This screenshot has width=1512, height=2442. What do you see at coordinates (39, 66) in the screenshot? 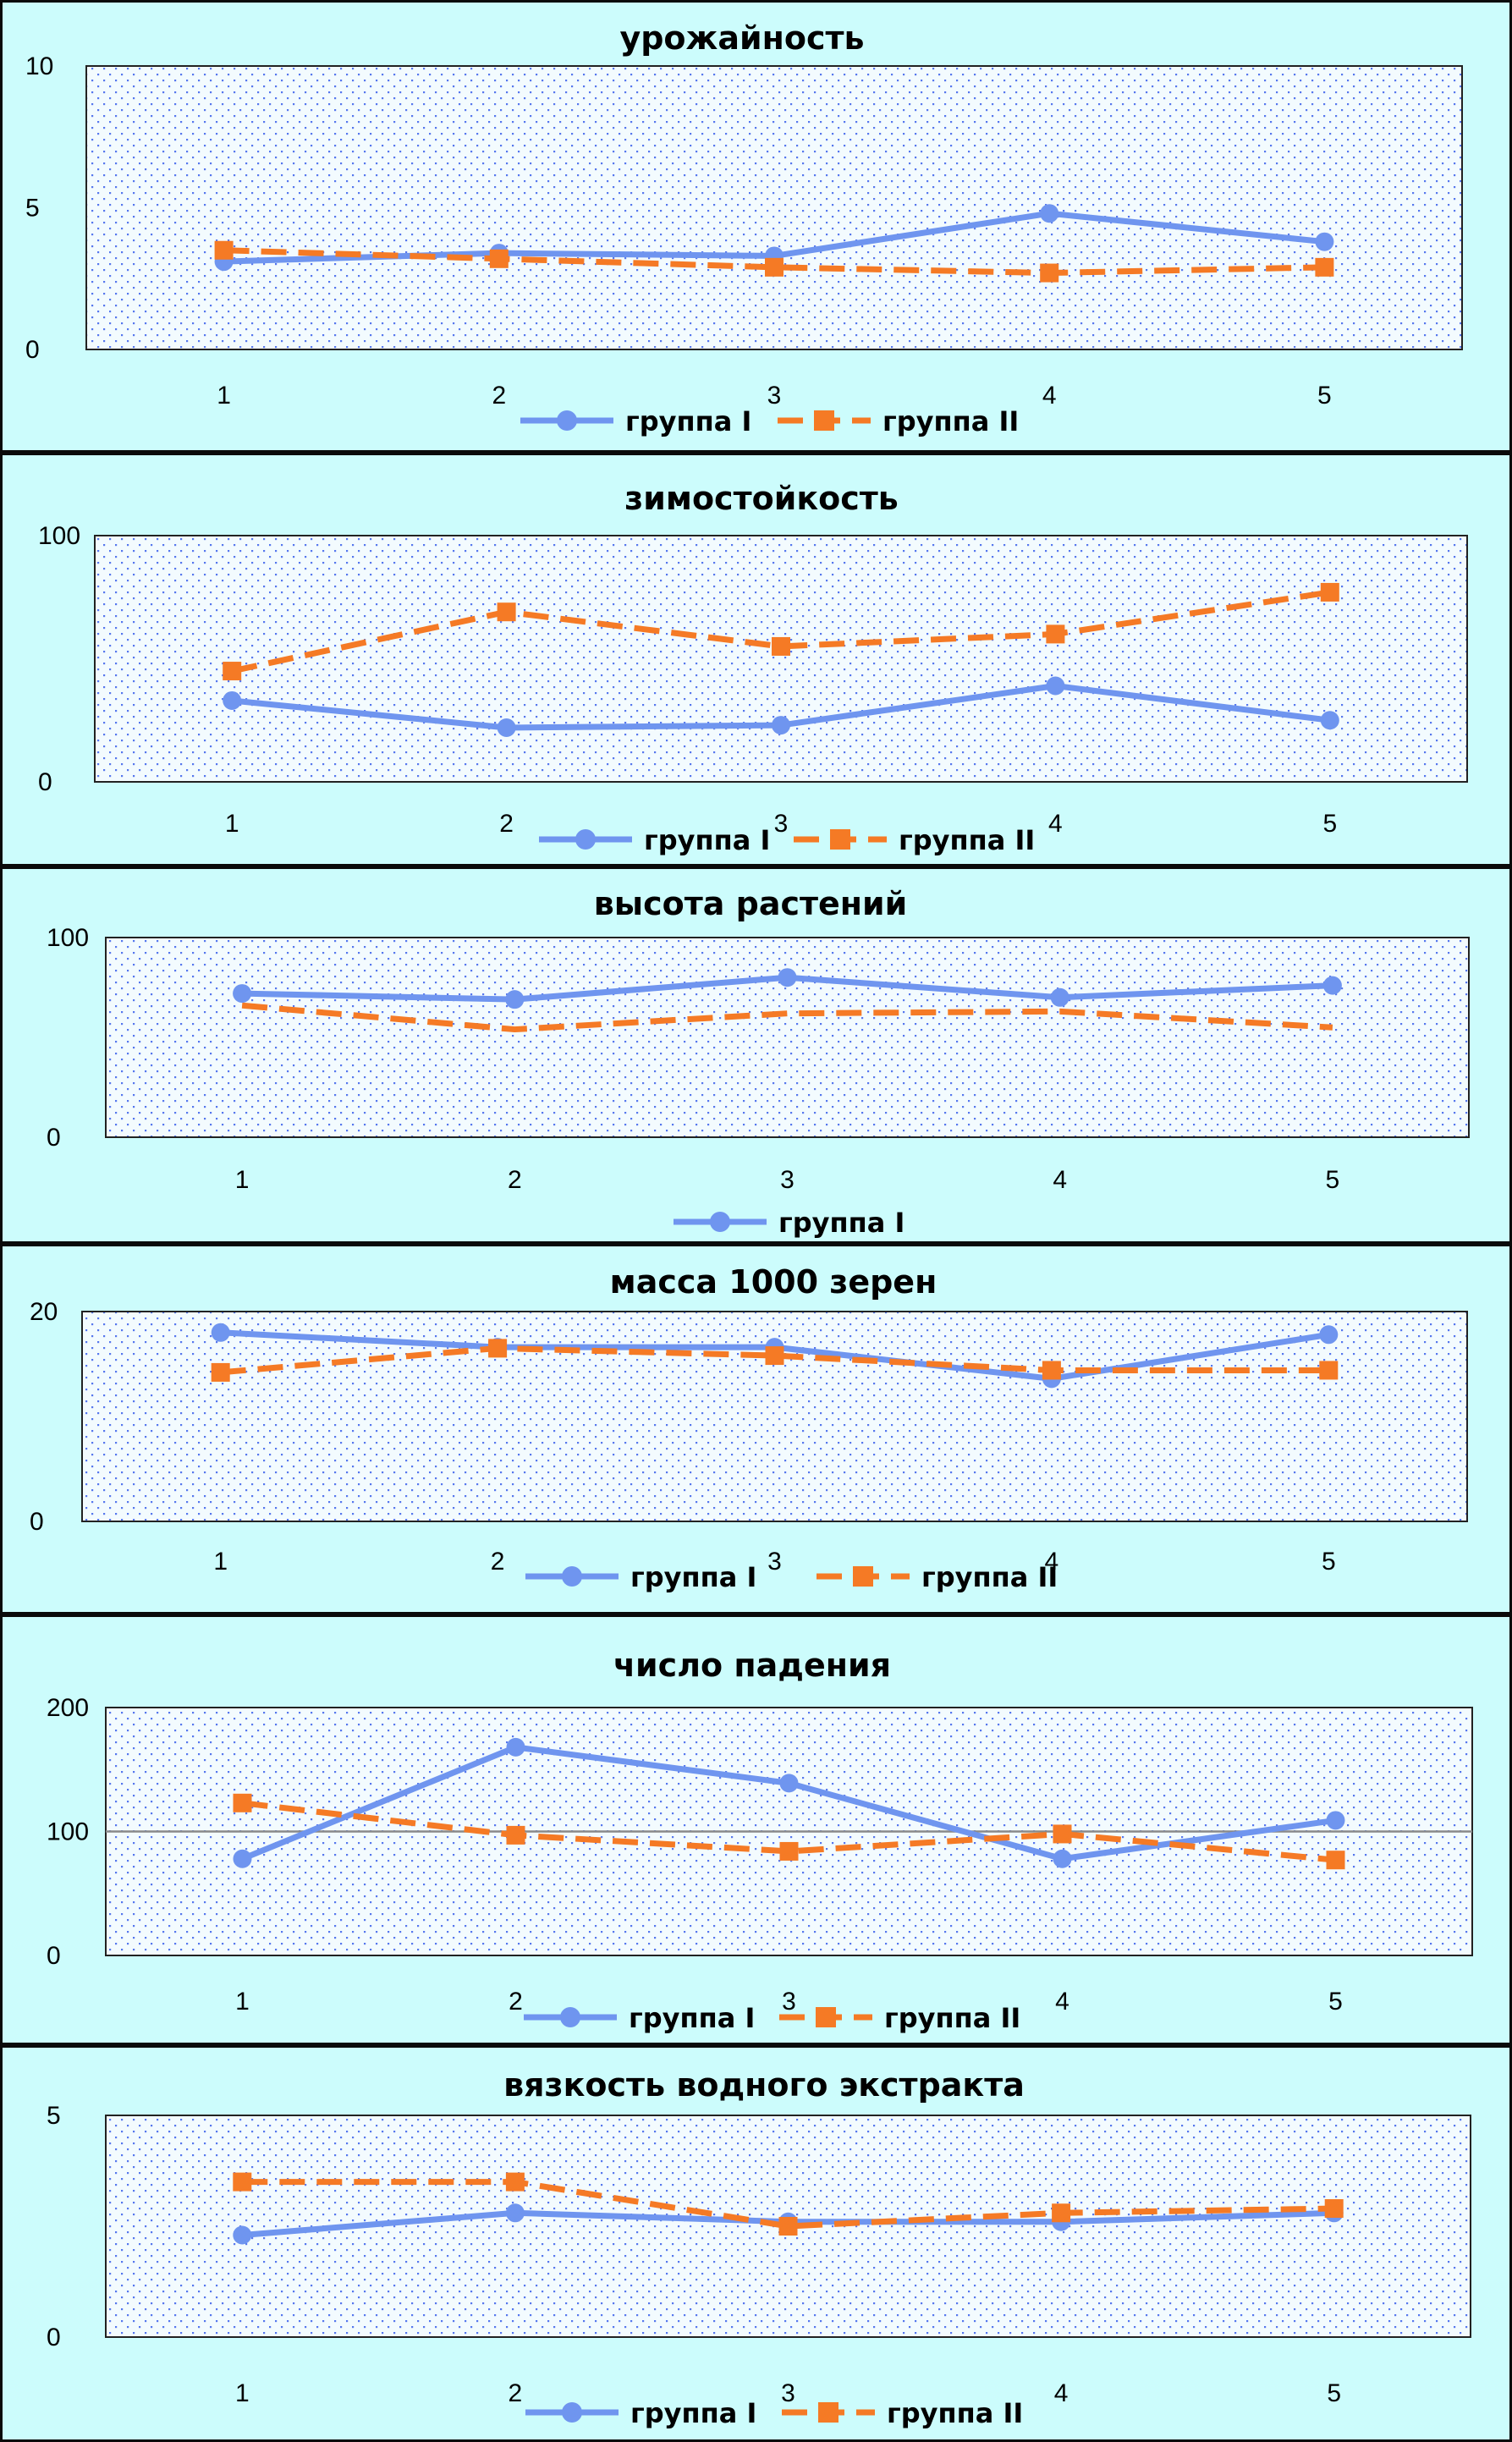
I see `y-tick-label: 10` at bounding box center [39, 66].